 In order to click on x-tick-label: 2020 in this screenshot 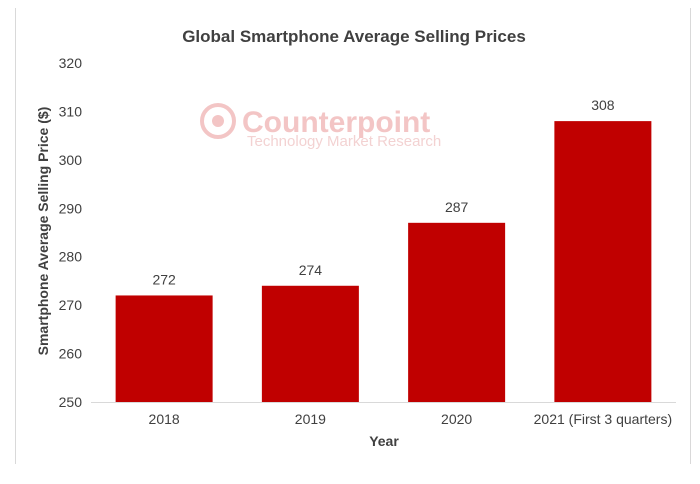, I will do `click(456, 419)`.